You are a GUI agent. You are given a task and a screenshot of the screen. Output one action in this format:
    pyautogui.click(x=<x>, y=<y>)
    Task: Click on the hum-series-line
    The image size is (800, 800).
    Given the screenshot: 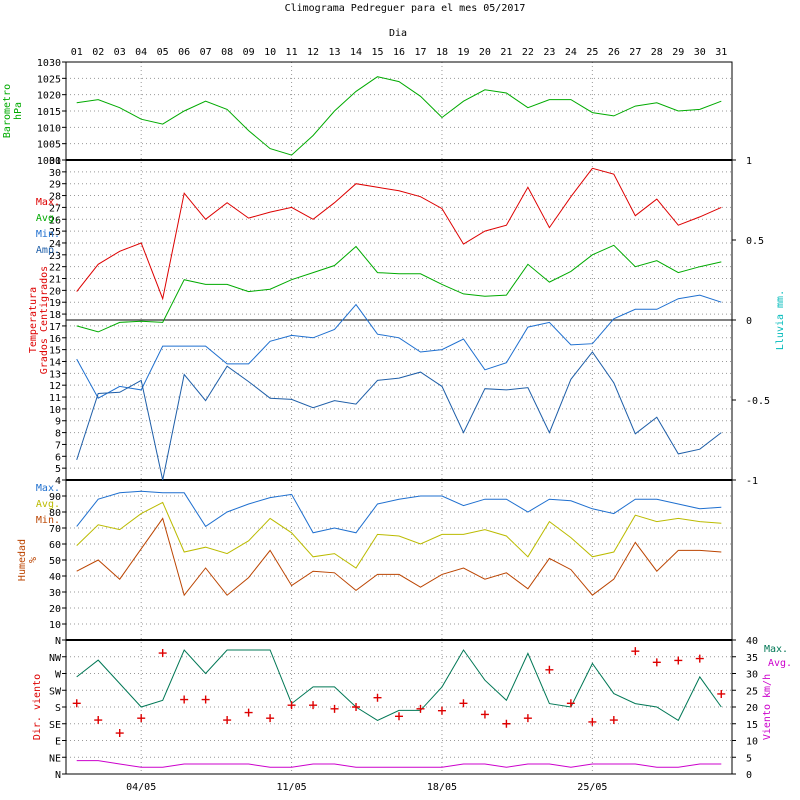 What is the action you would take?
    pyautogui.click(x=399, y=512)
    